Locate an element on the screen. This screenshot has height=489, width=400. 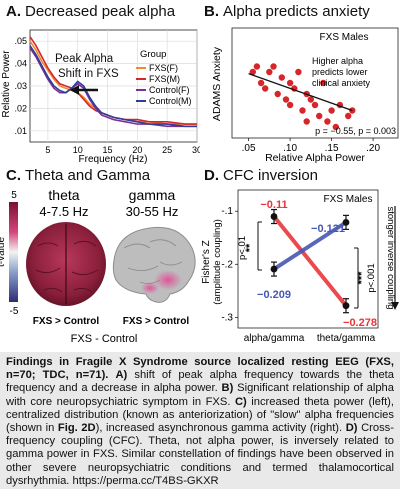
y-tick-label: .05 is located at coordinates (20, 41).